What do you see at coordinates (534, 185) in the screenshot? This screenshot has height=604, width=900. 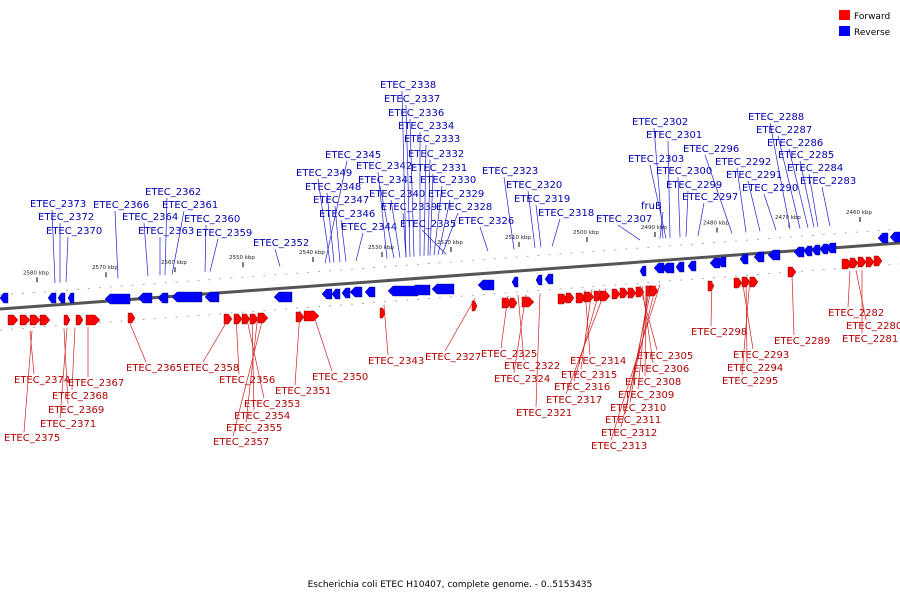 I see `reverse-gene-label: ETEC_2320` at bounding box center [534, 185].